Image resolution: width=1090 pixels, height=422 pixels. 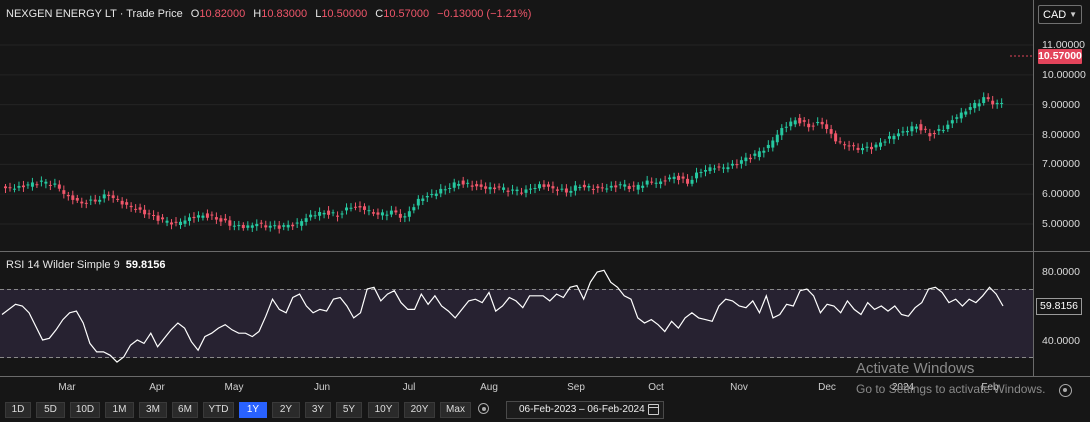 I want to click on timeframe-button-10d: 10D, so click(x=85, y=410).